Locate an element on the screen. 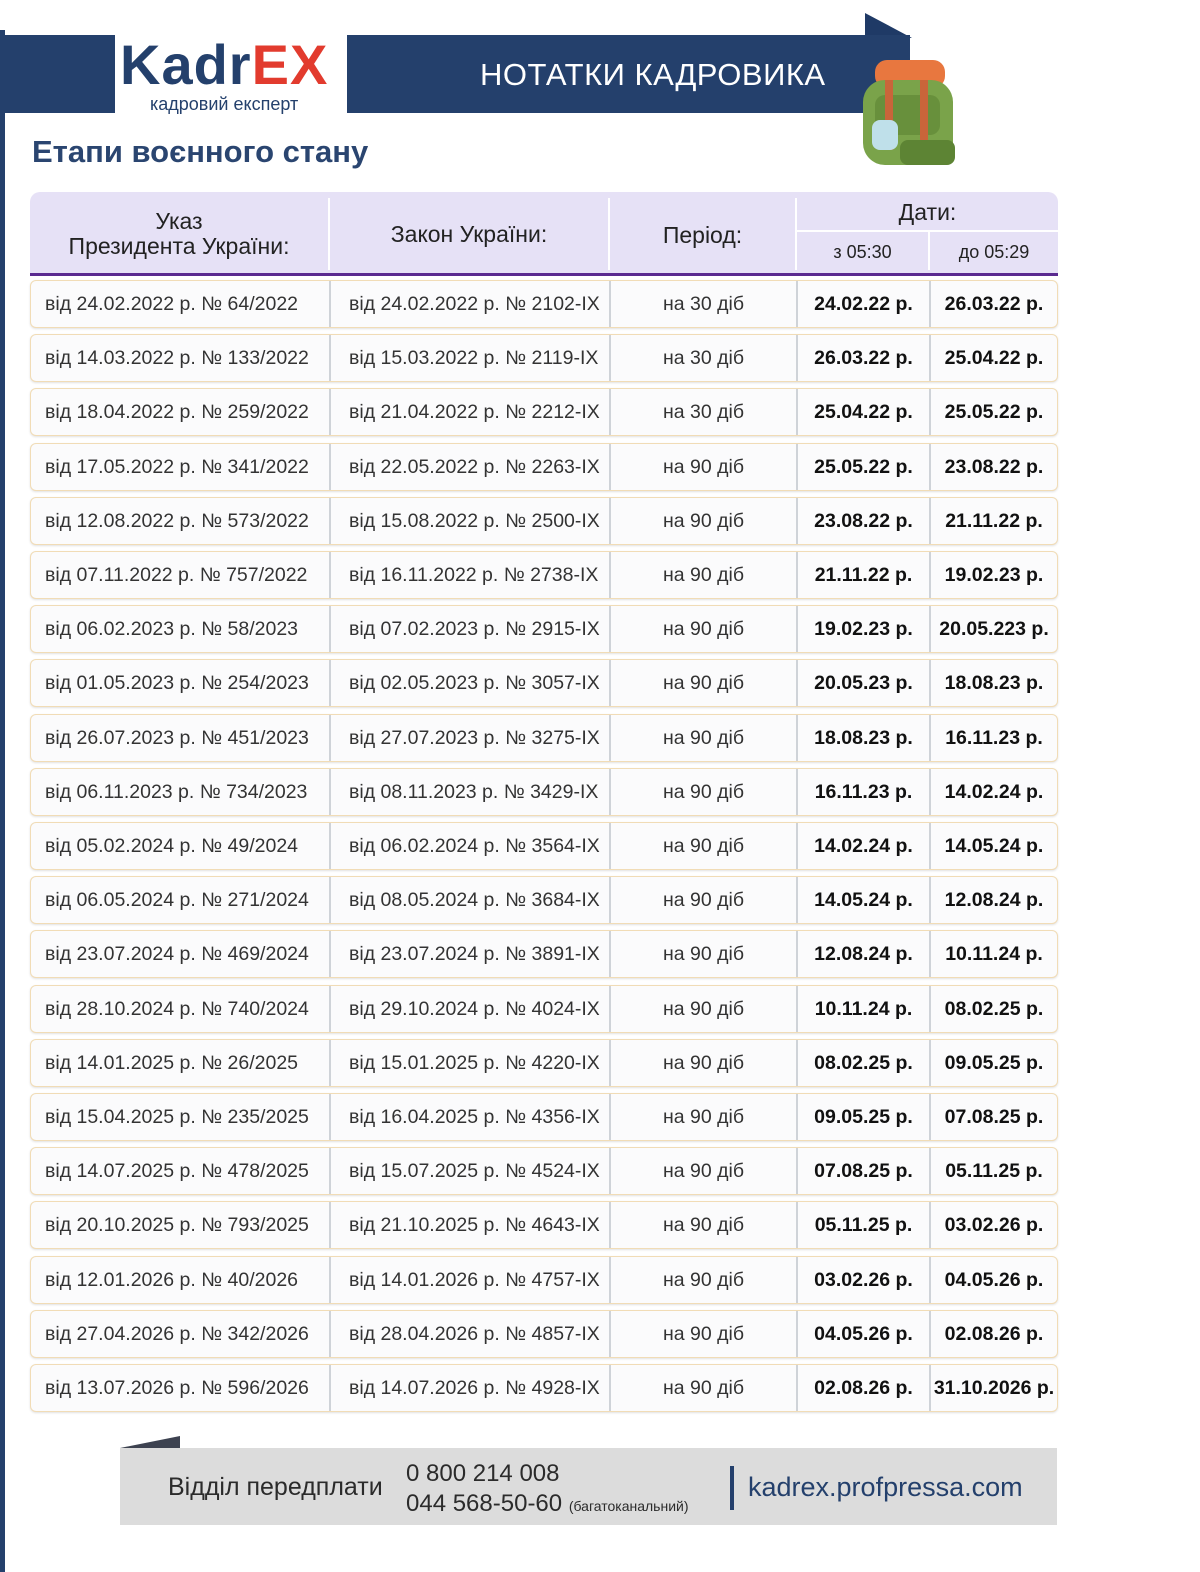  decree-cell: від 01.05.2023 р. № 254/2023 is located at coordinates (177, 683).